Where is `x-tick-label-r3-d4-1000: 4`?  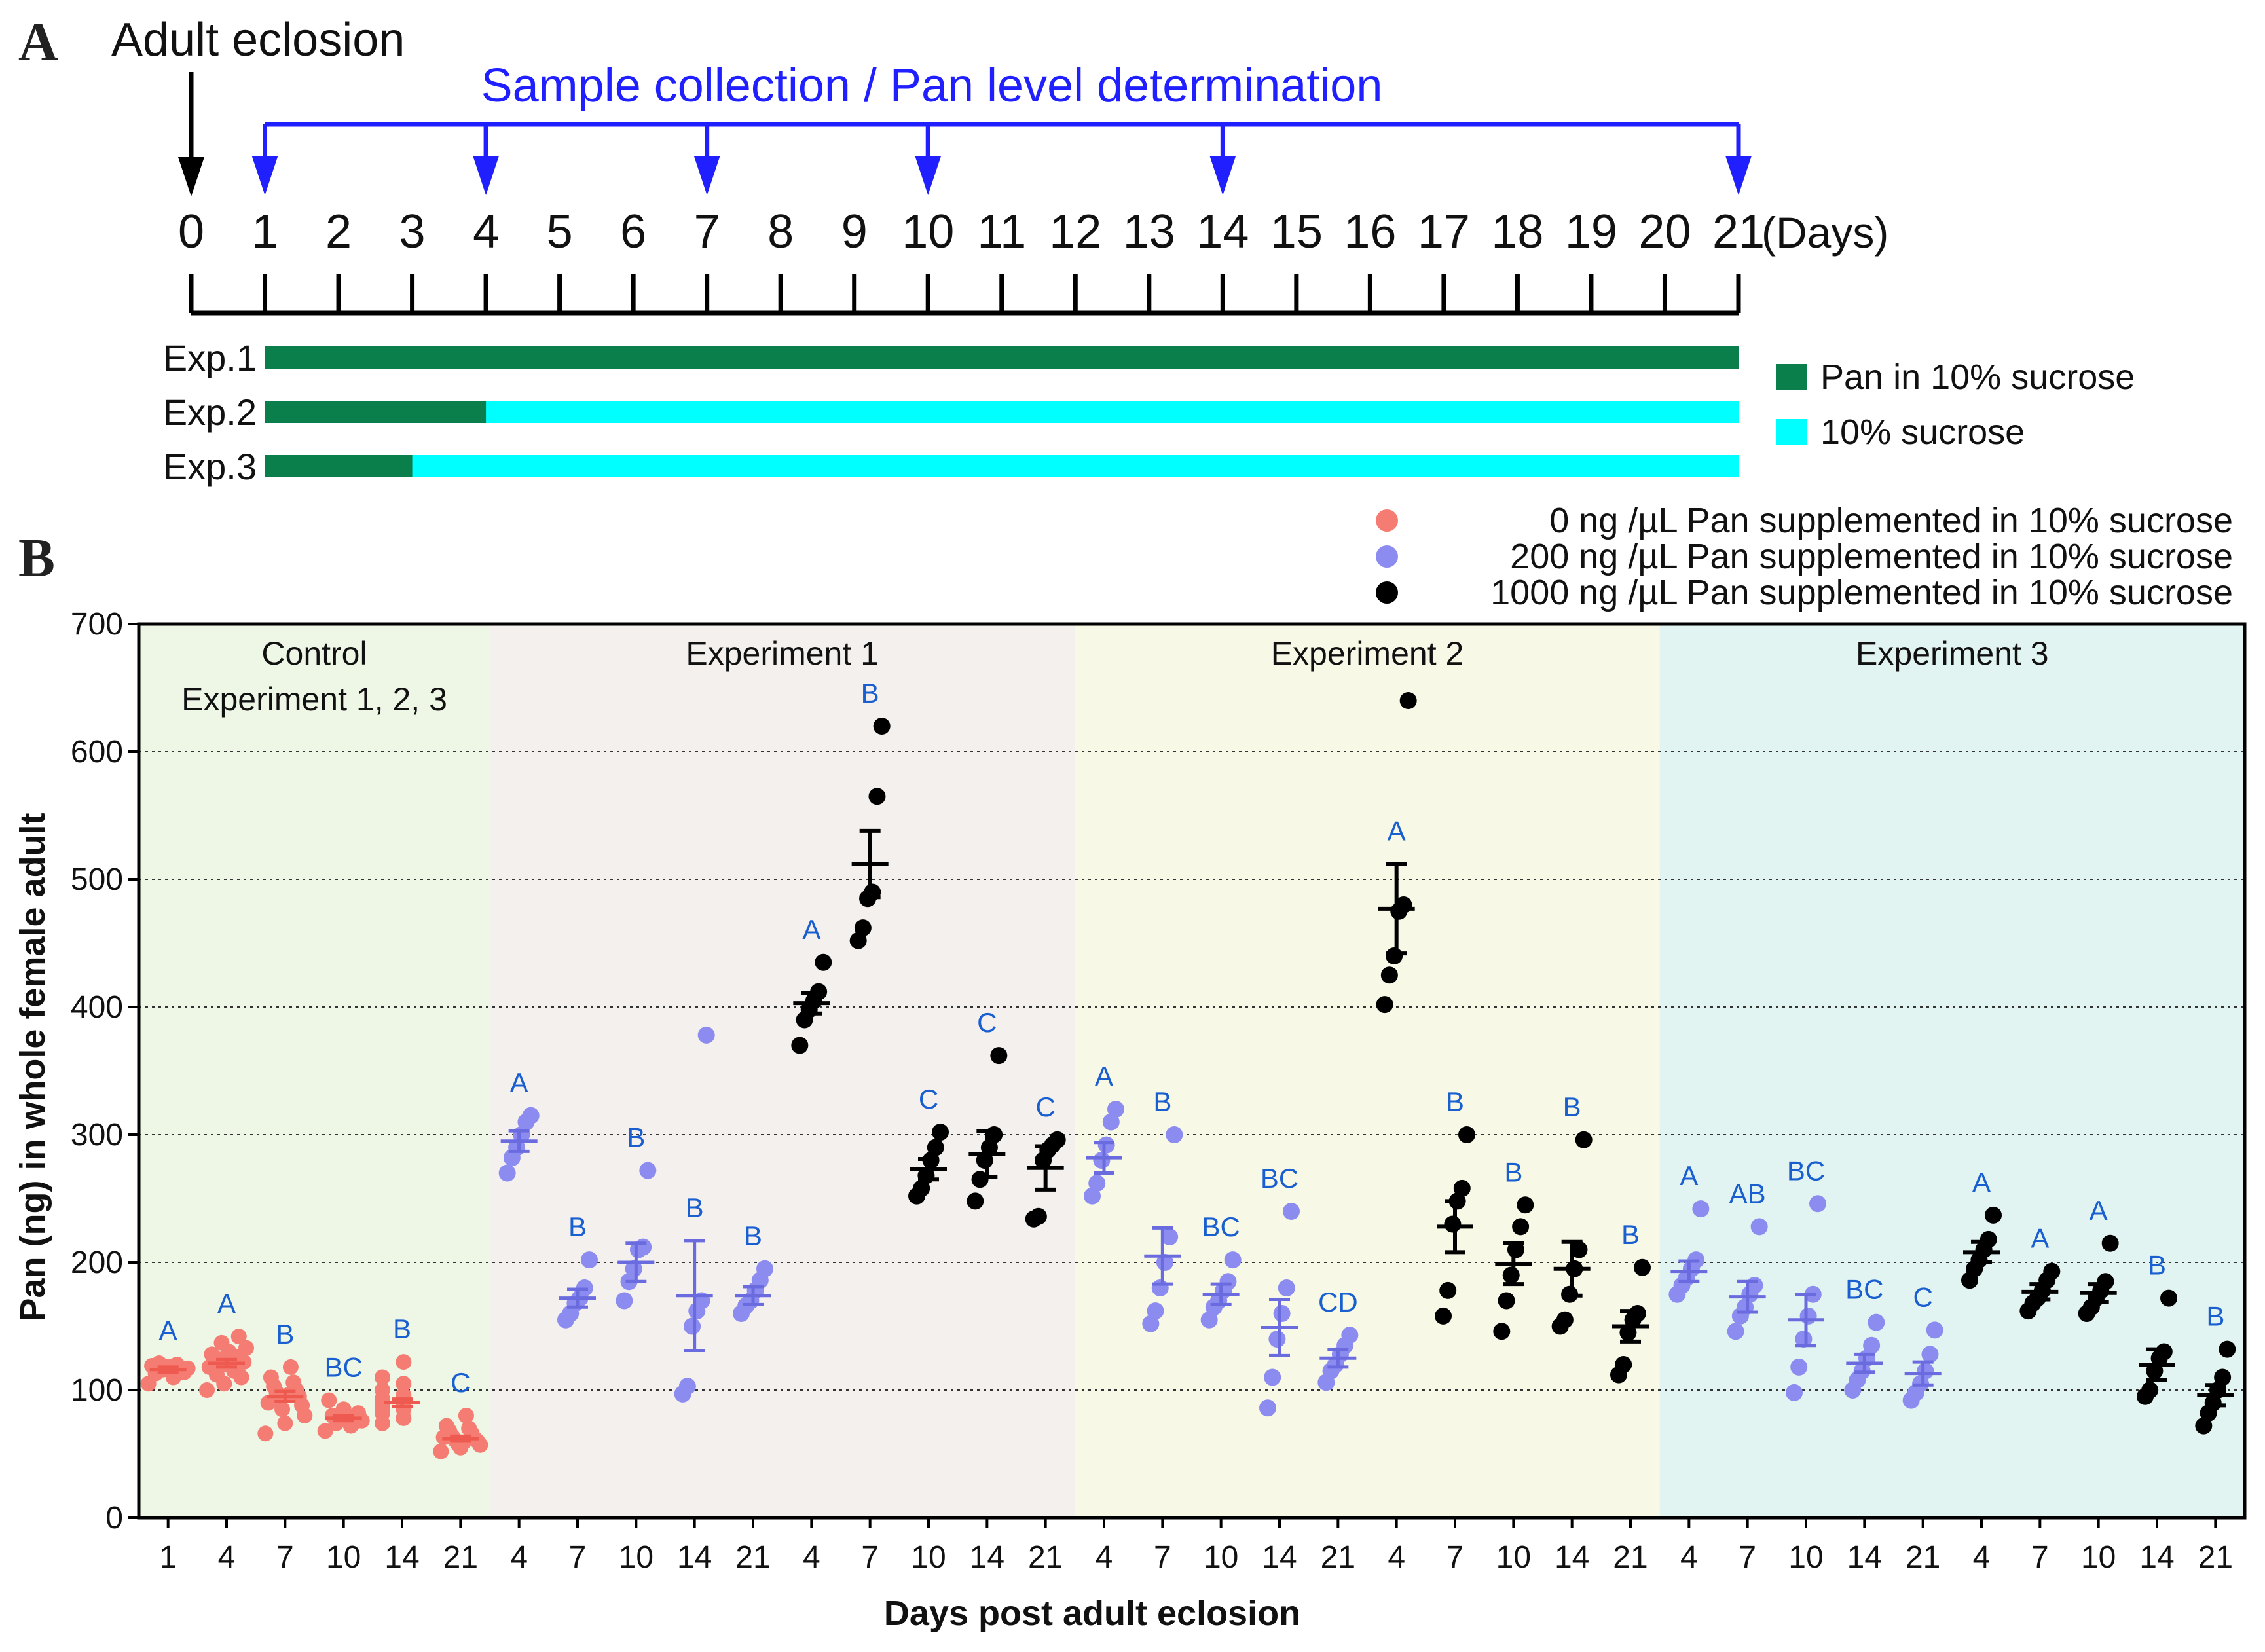 x-tick-label-r3-d4-1000: 4 is located at coordinates (1982, 1557).